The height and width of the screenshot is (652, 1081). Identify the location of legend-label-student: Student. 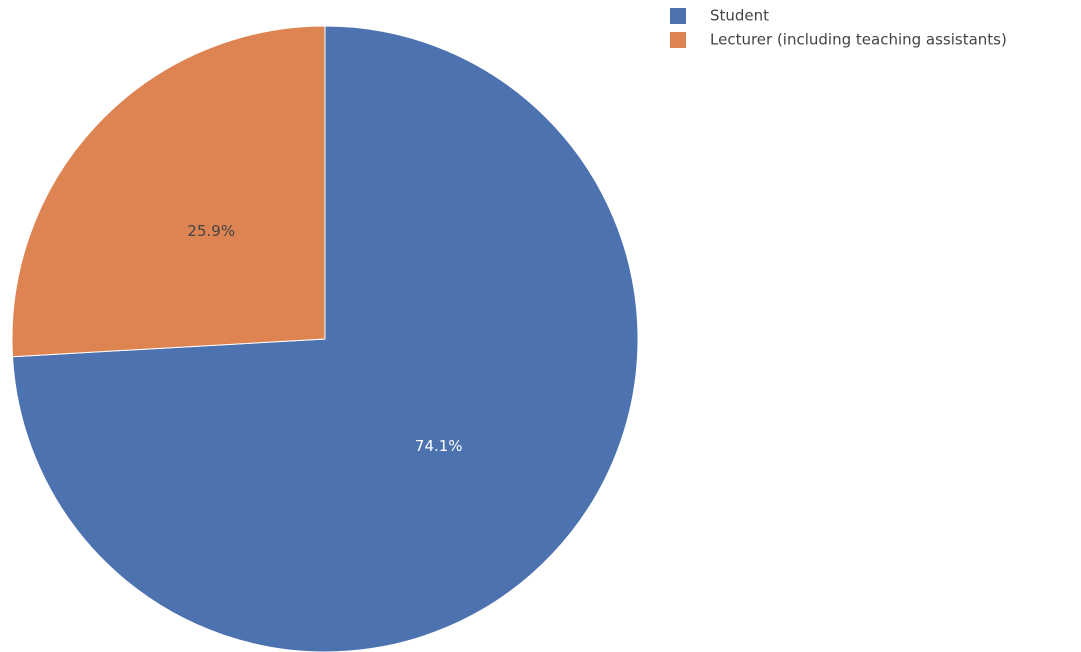
(739, 16).